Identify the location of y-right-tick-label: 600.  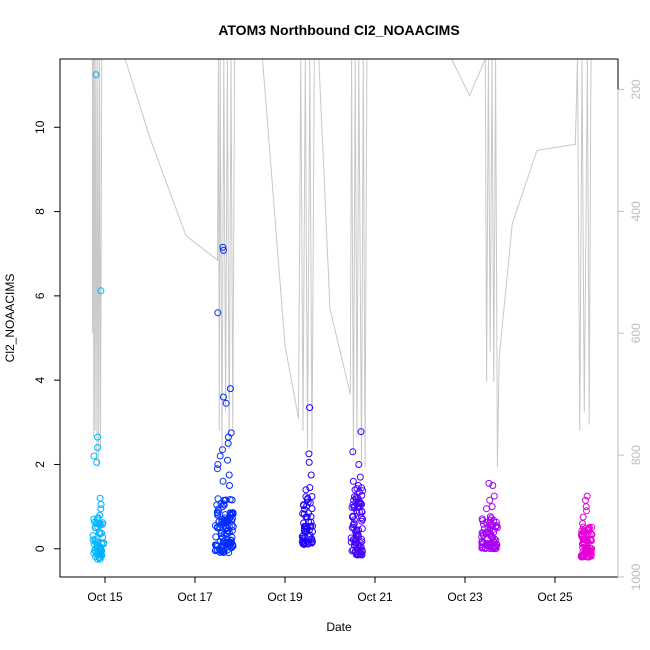
(636, 333).